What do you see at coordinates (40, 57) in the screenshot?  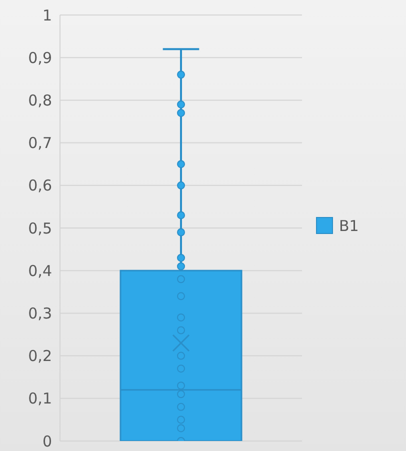 I see `y-tick-label: 0,9` at bounding box center [40, 57].